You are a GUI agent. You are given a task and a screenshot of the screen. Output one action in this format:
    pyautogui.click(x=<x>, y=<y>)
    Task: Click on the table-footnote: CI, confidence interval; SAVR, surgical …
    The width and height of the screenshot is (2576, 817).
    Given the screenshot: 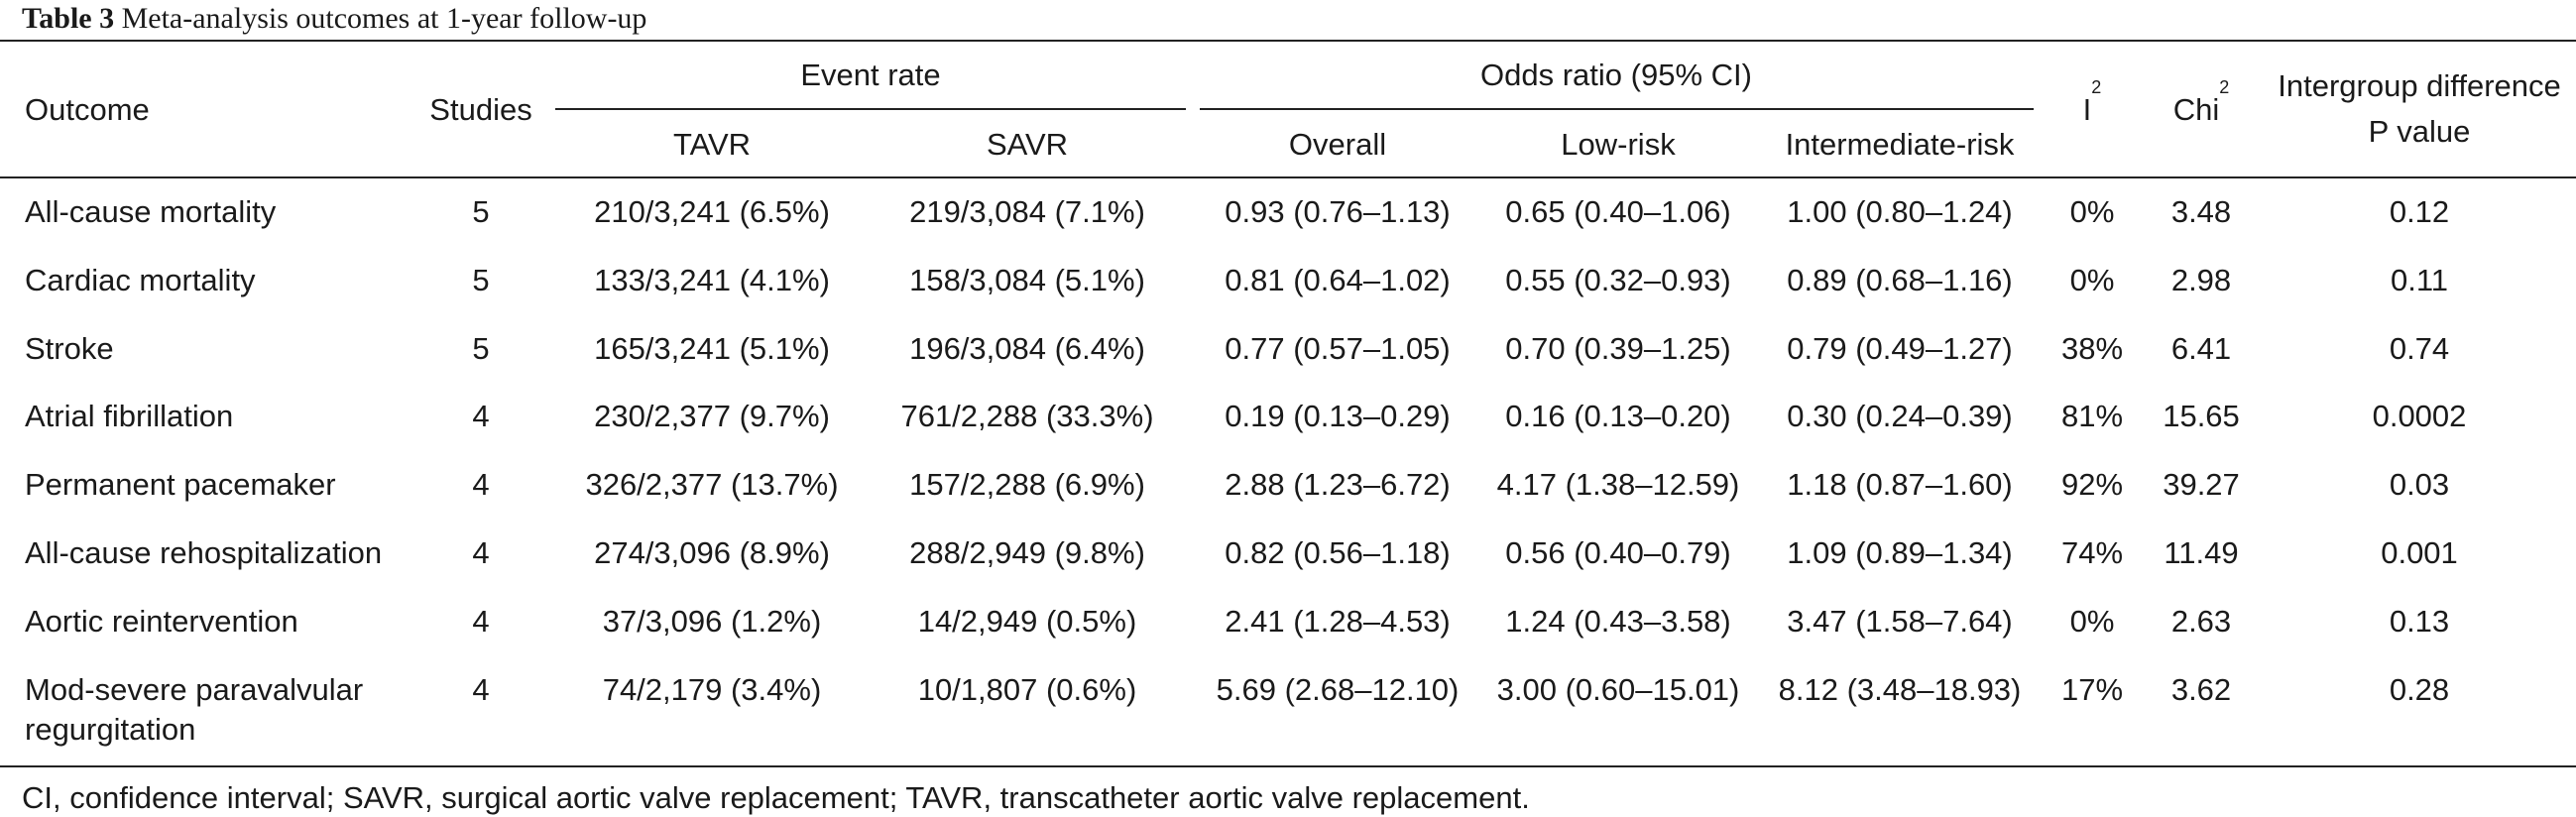 What is the action you would take?
    pyautogui.click(x=776, y=797)
    